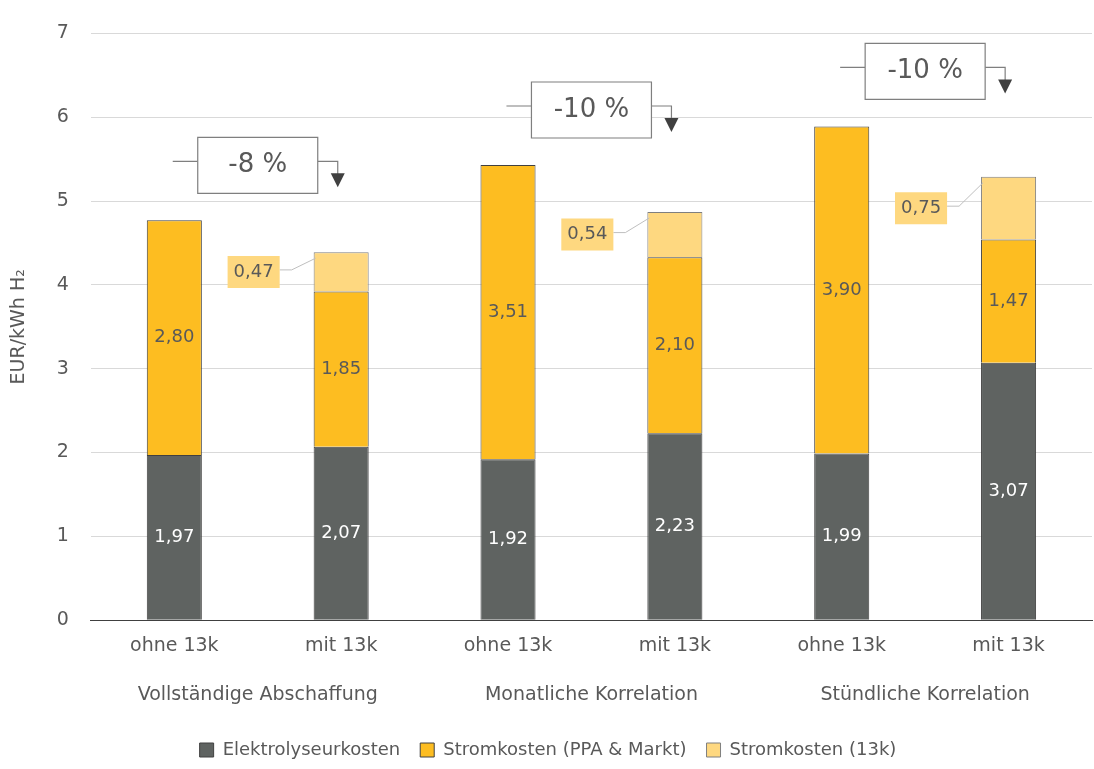 The image size is (1094, 769). I want to click on data-label: 1,47, so click(1008, 299).